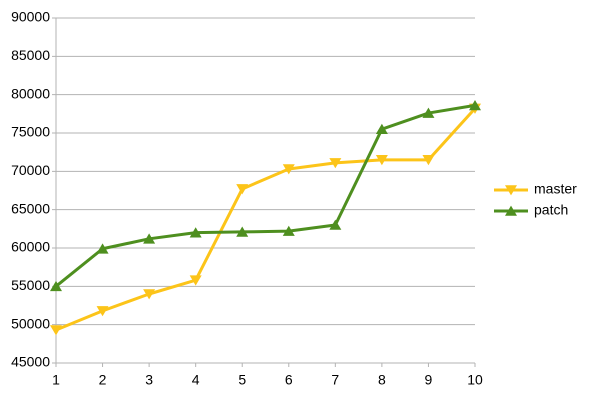 The height and width of the screenshot is (405, 604). Describe the element at coordinates (196, 380) in the screenshot. I see `x-tick-label: 4` at that location.